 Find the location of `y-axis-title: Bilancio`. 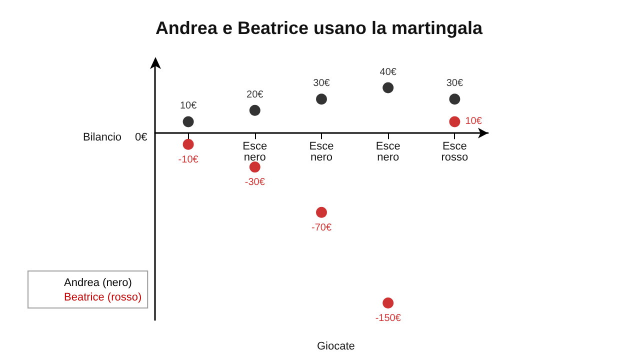

y-axis-title: Bilancio is located at coordinates (102, 138).